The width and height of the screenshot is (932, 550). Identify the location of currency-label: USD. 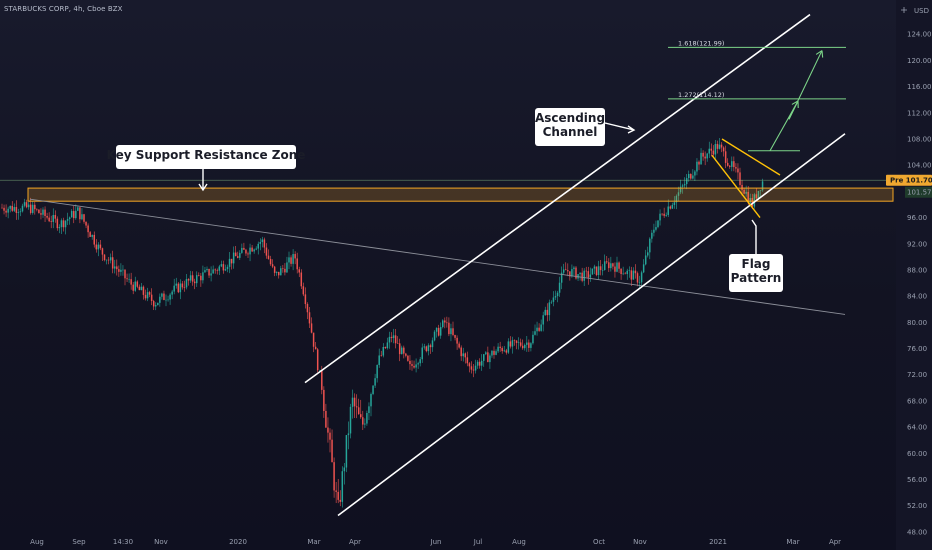
(921, 11).